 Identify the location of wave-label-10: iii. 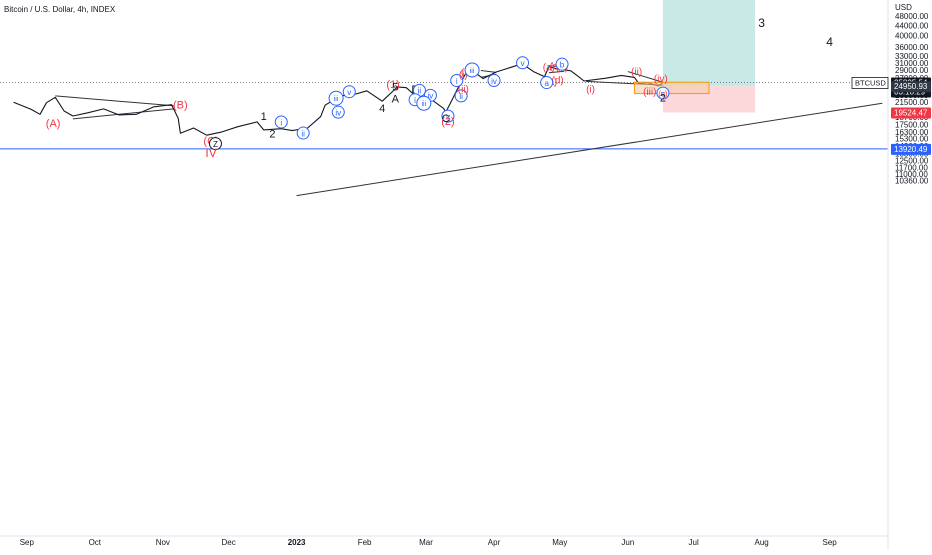
(336, 99).